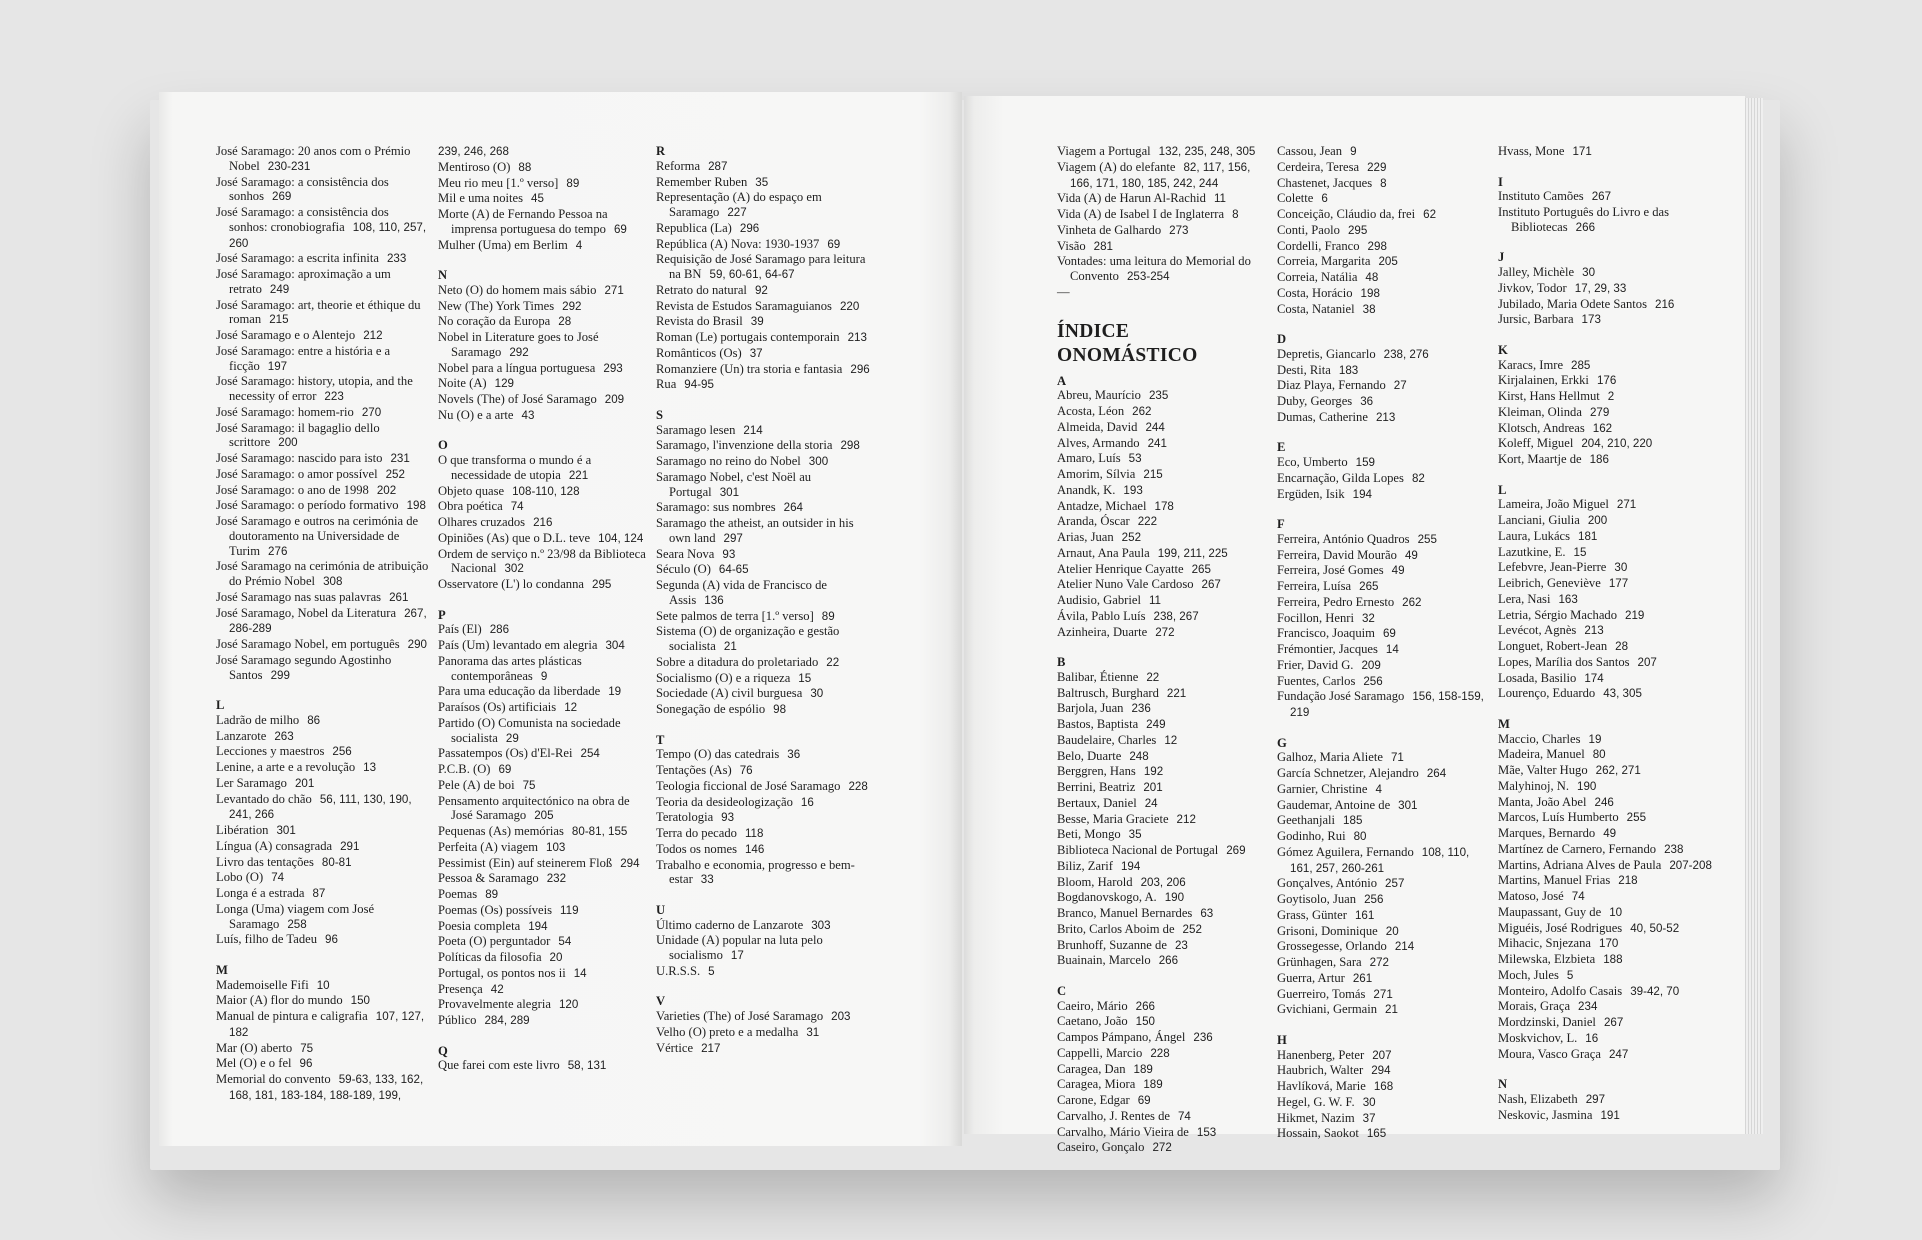 The width and height of the screenshot is (1922, 1240). I want to click on index-entry: Lecciones y maestros 256, so click(323, 752).